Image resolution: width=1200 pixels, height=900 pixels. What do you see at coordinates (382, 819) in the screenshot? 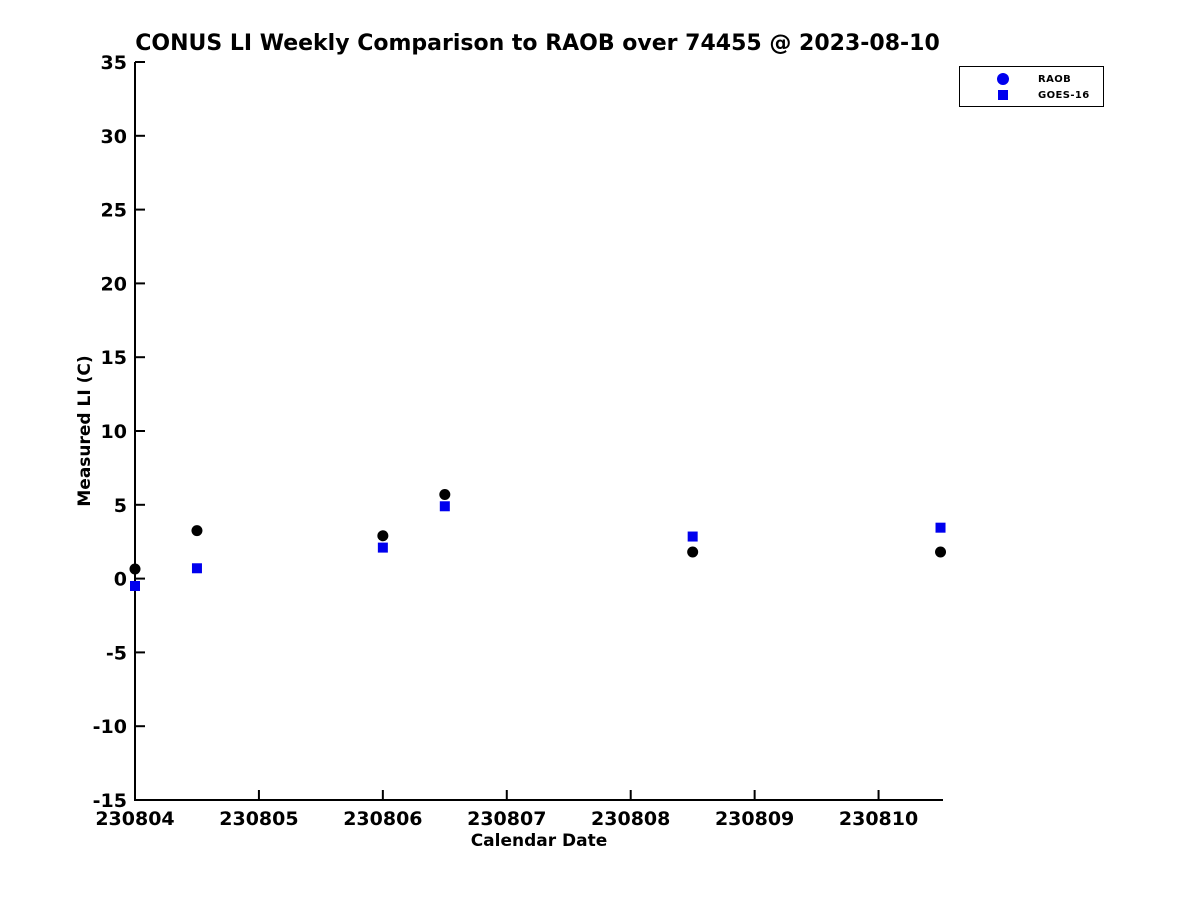
I see `x-tick-label: 230806` at bounding box center [382, 819].